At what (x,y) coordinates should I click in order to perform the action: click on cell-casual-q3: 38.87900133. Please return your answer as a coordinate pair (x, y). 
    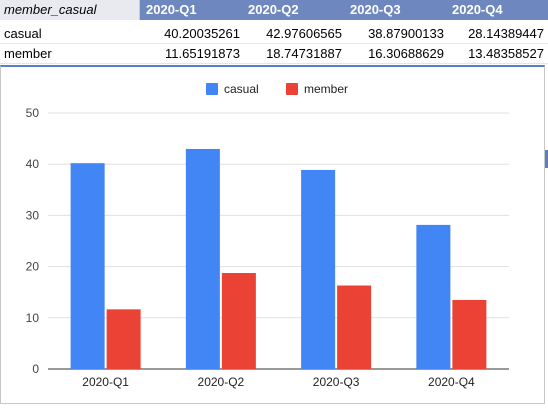
    Looking at the image, I should click on (406, 33).